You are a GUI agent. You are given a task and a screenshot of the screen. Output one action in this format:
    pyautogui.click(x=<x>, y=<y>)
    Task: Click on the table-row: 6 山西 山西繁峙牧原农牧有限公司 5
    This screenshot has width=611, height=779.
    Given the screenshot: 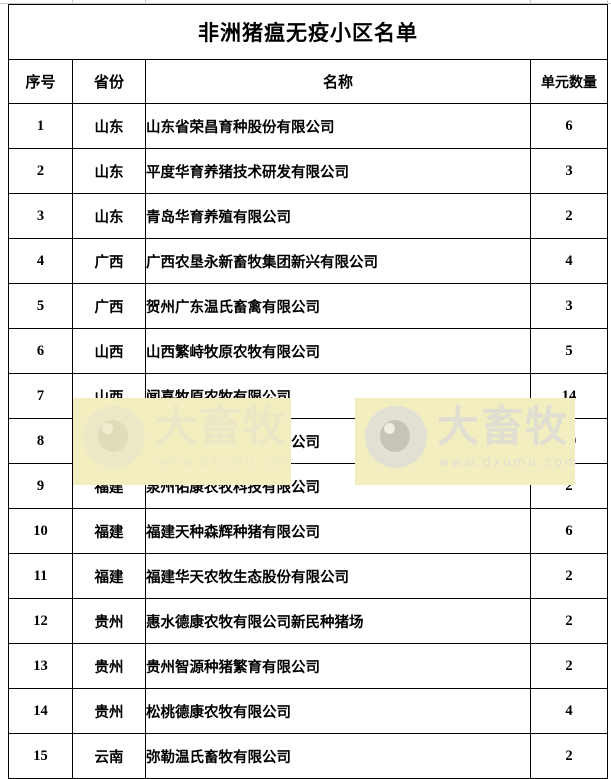 What is the action you would take?
    pyautogui.click(x=308, y=351)
    